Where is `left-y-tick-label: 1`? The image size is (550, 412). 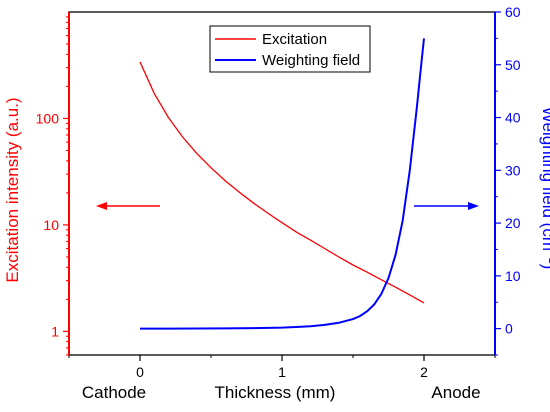
left-y-tick-label: 1 is located at coordinates (55, 331).